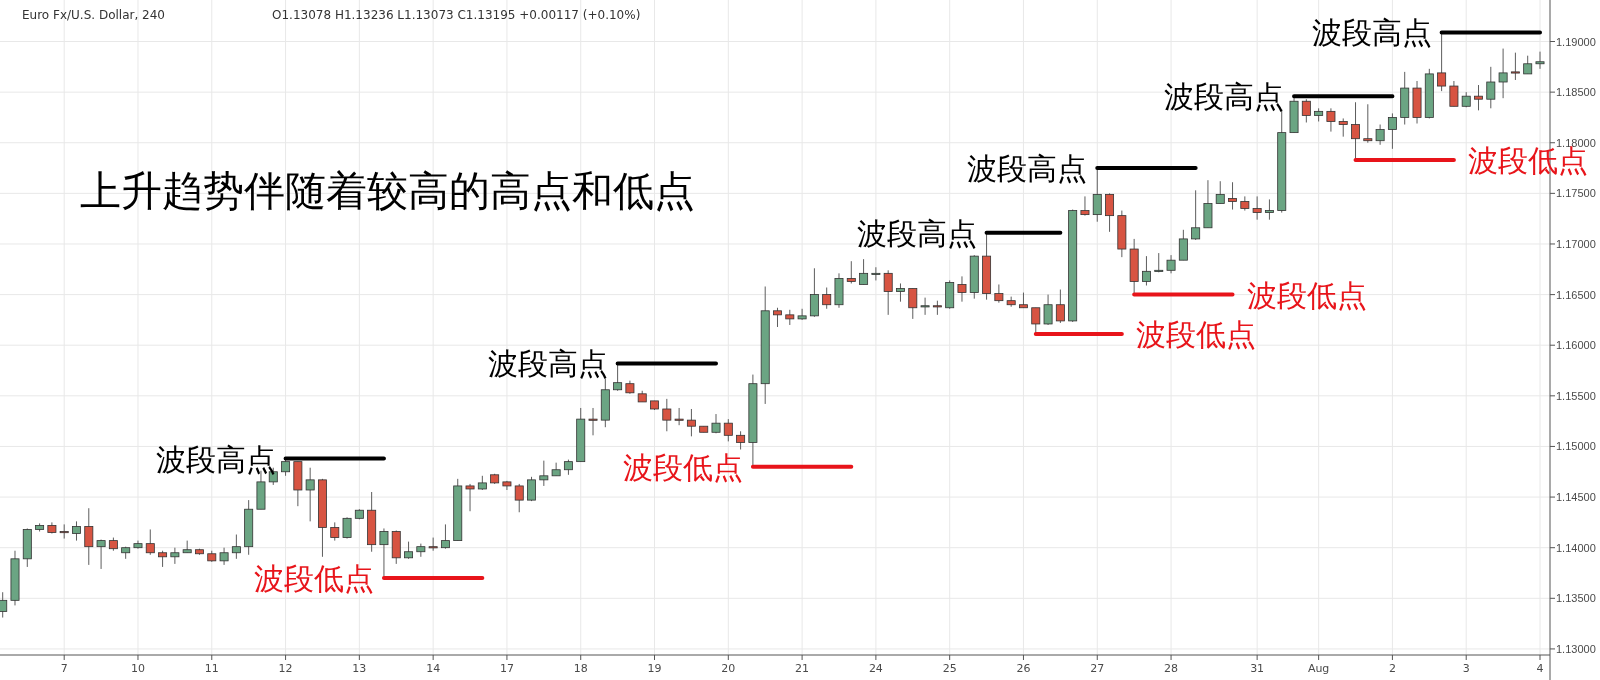 Image resolution: width=1600 pixels, height=680 pixels. What do you see at coordinates (1318, 668) in the screenshot?
I see `x-tick-label: Aug` at bounding box center [1318, 668].